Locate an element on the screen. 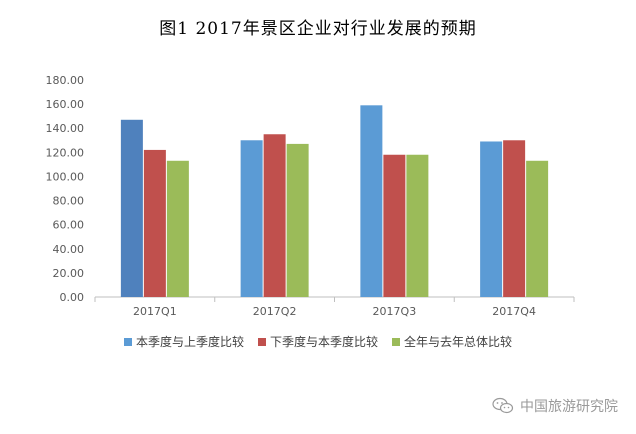  watermark: 中国旅游研究院 is located at coordinates (555, 406).